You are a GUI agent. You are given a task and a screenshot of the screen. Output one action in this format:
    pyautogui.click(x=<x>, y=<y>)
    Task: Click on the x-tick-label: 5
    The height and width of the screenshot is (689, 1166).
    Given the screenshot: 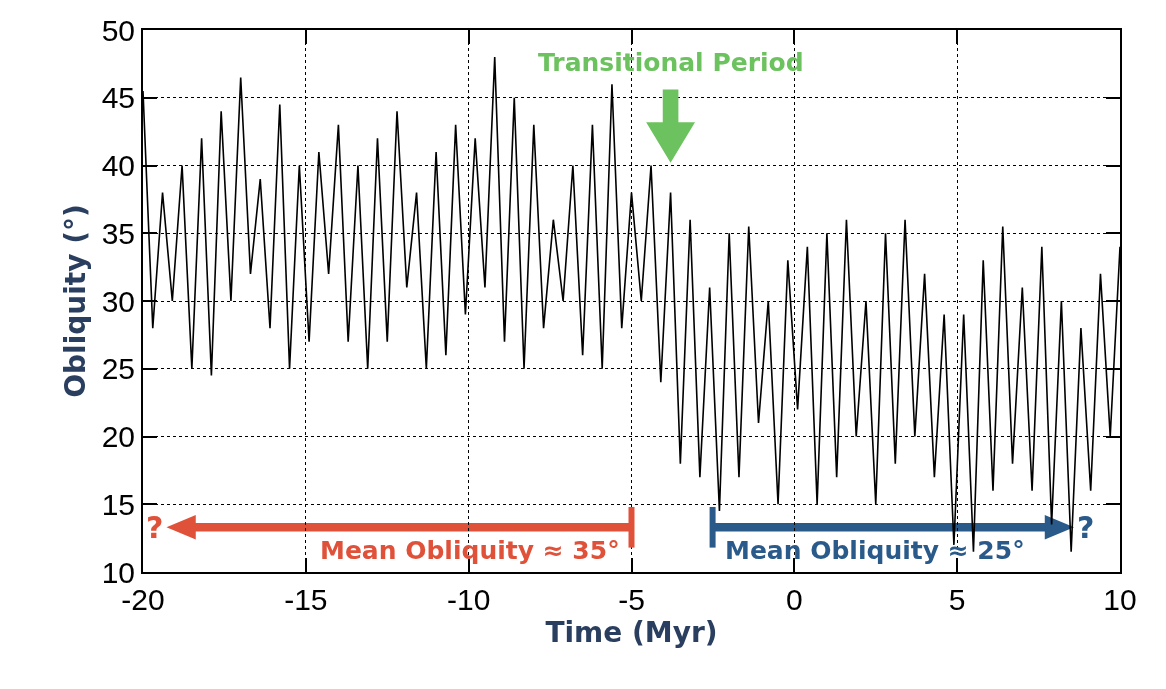 What is the action you would take?
    pyautogui.click(x=957, y=599)
    